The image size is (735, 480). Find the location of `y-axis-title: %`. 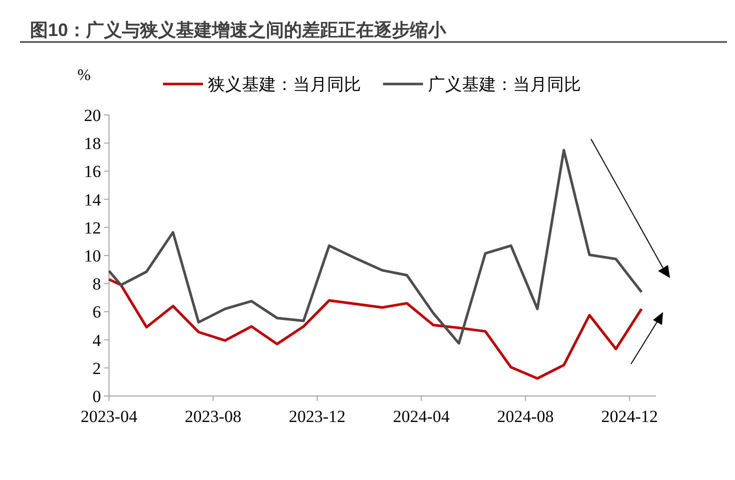

y-axis-title: % is located at coordinates (84, 75).